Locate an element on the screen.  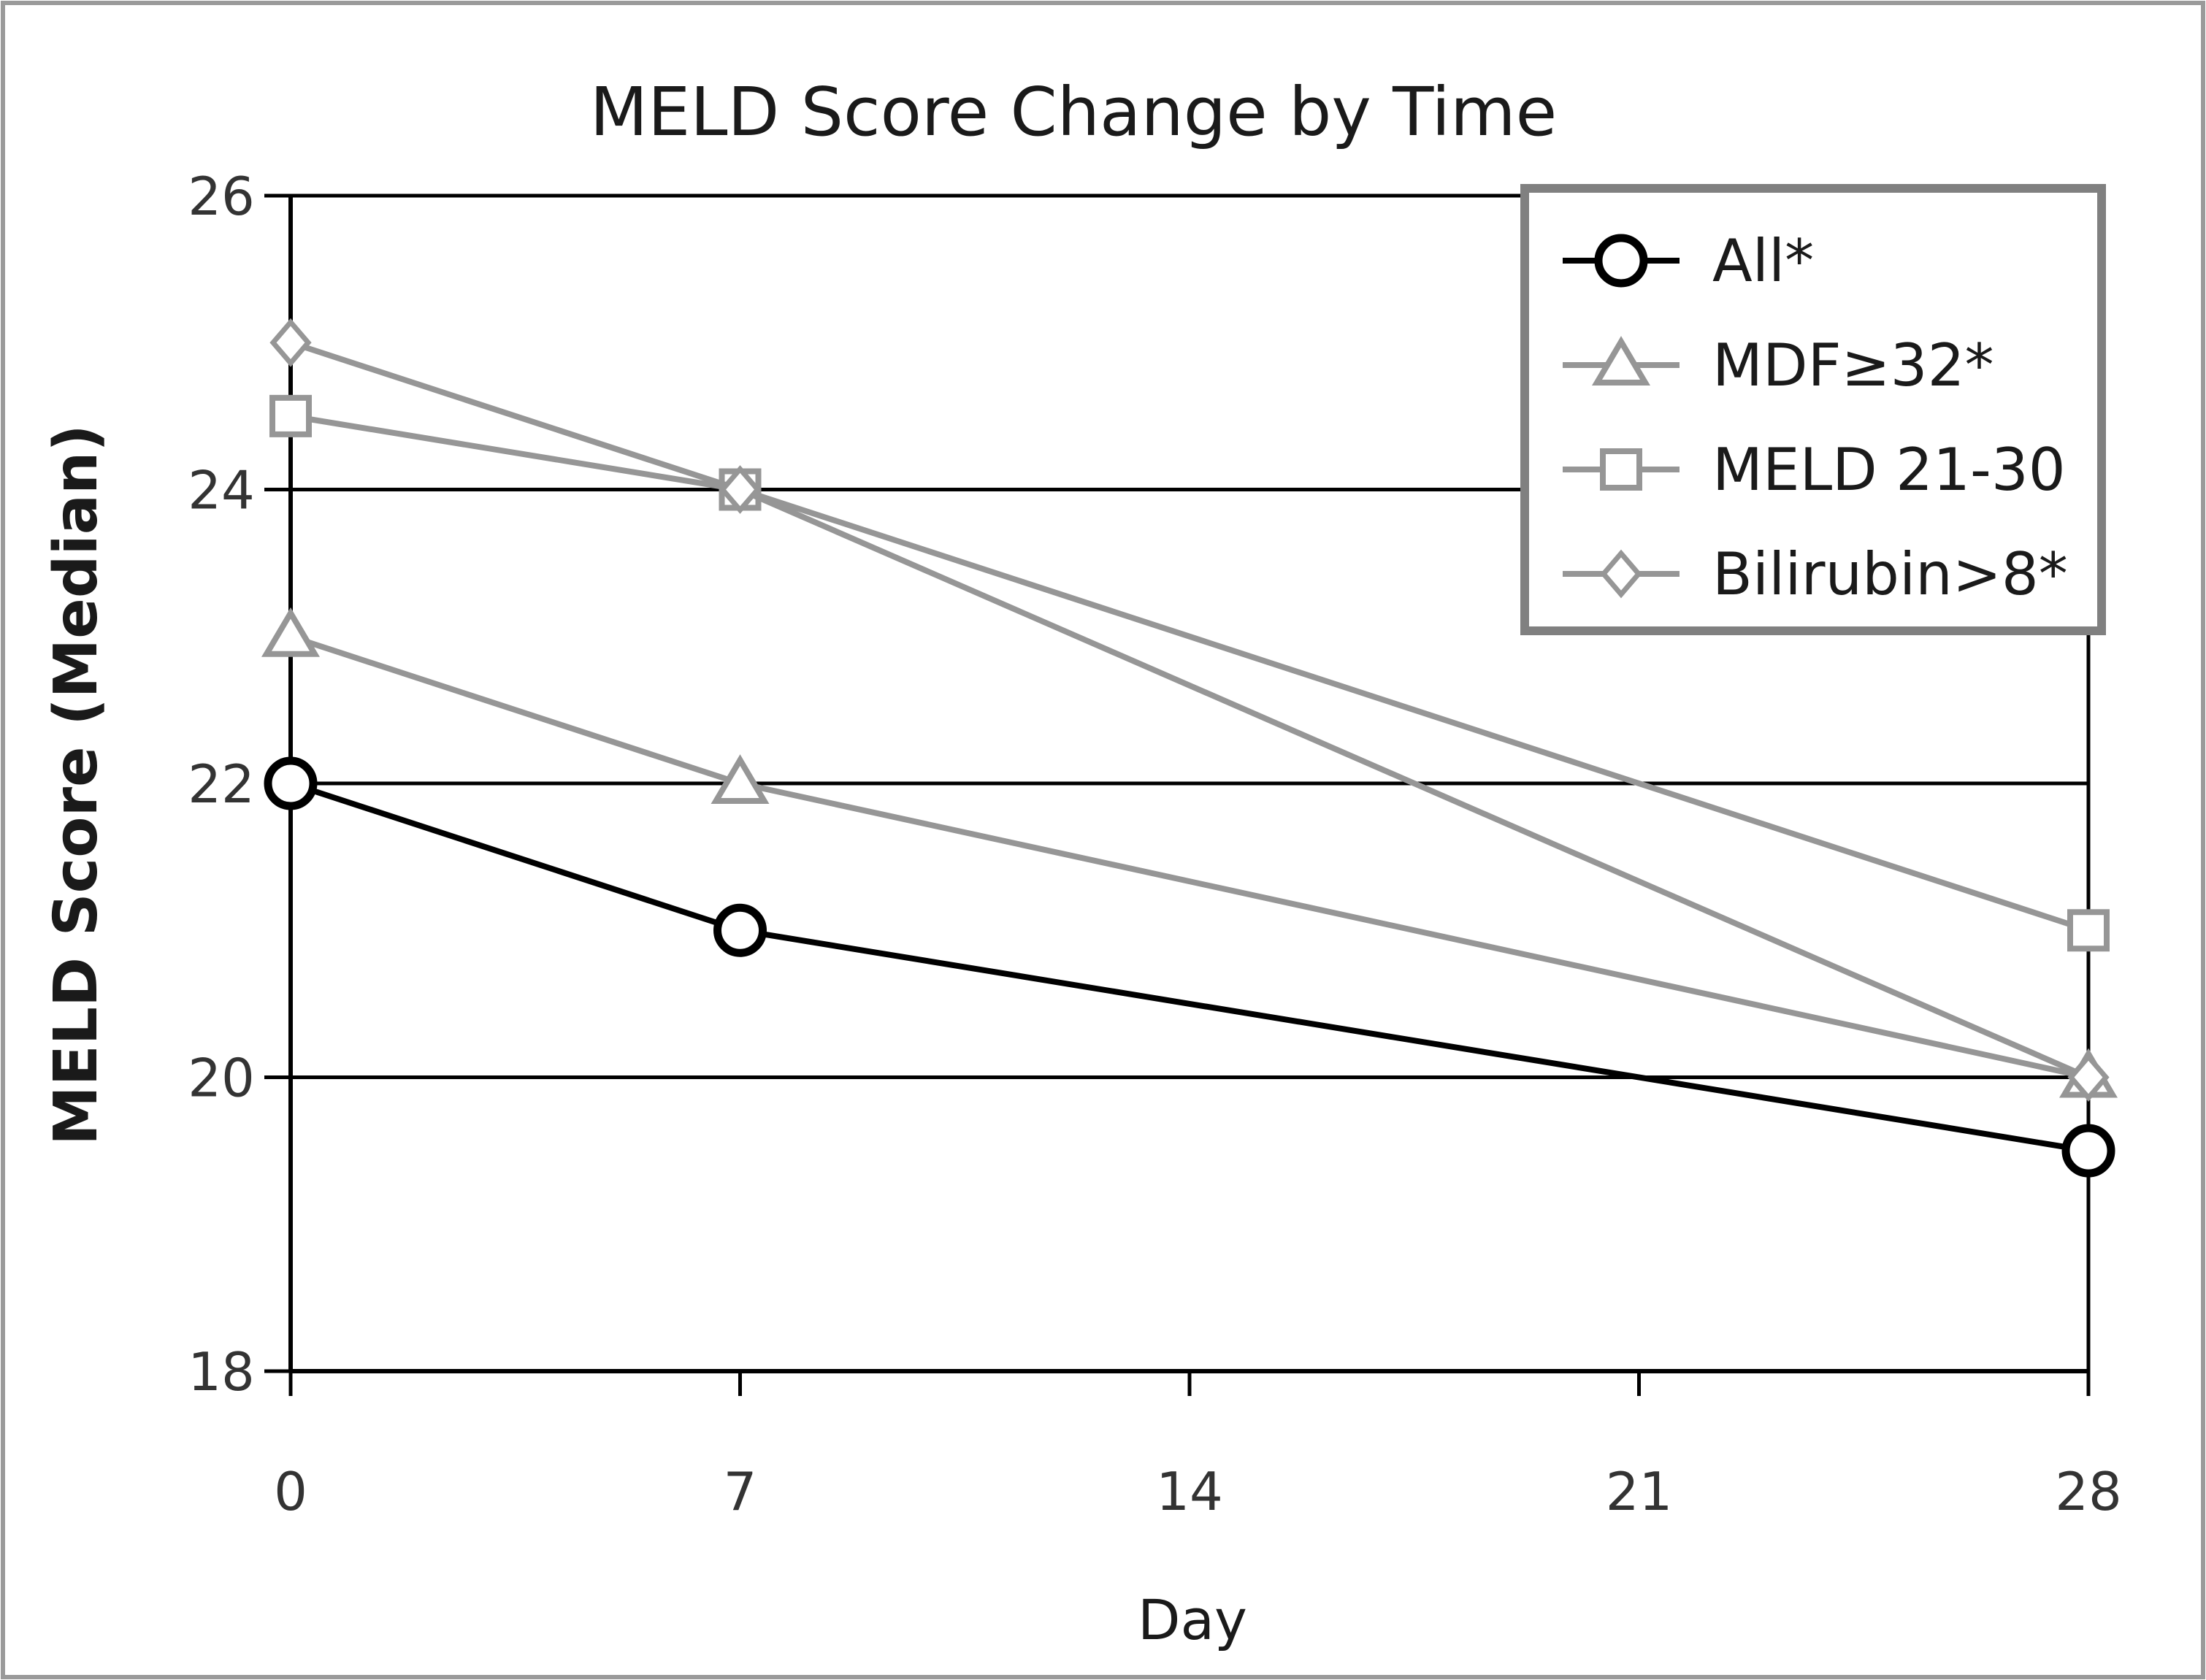
x-tick-label: 0 is located at coordinates (290, 1492).